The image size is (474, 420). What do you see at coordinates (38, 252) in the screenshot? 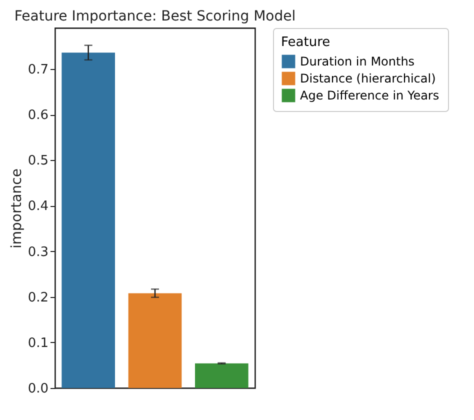
I see `y-tick-label: 0.3` at bounding box center [38, 252].